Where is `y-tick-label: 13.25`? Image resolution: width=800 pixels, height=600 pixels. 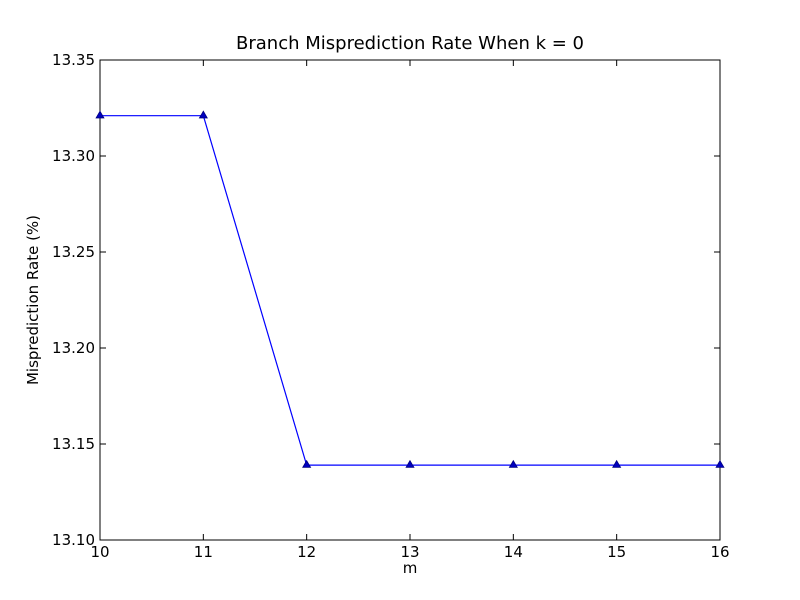 y-tick-label: 13.25 is located at coordinates (73, 252).